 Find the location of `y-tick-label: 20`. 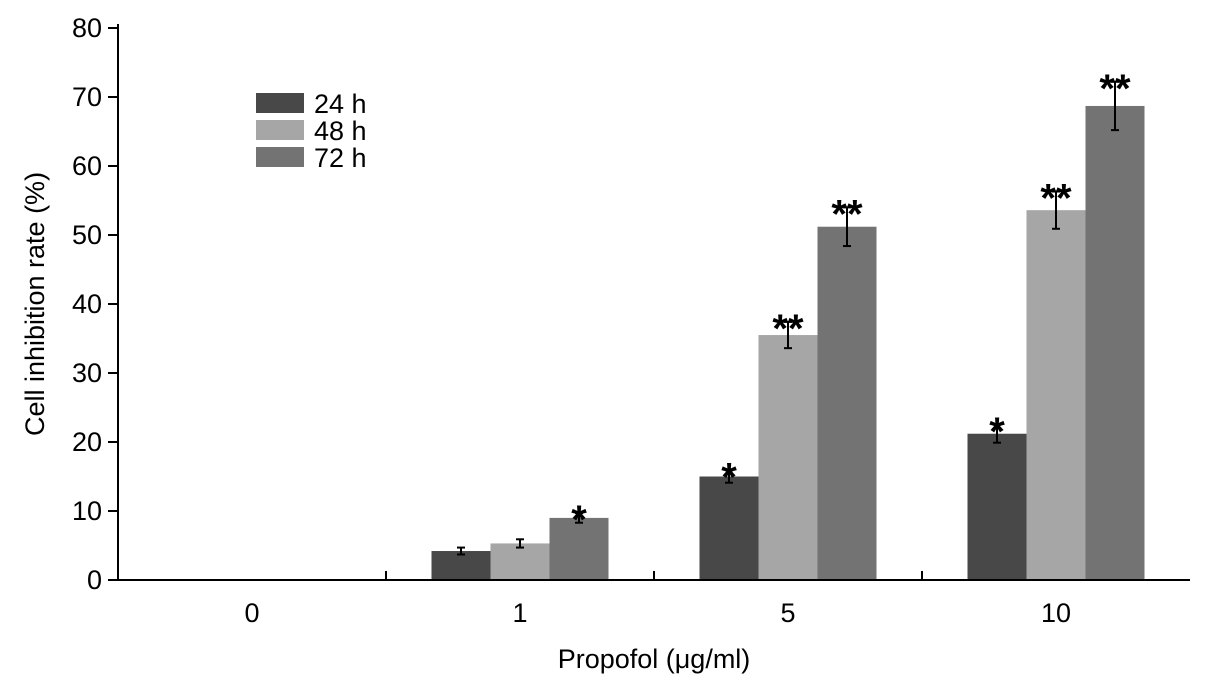

y-tick-label: 20 is located at coordinates (87, 442).